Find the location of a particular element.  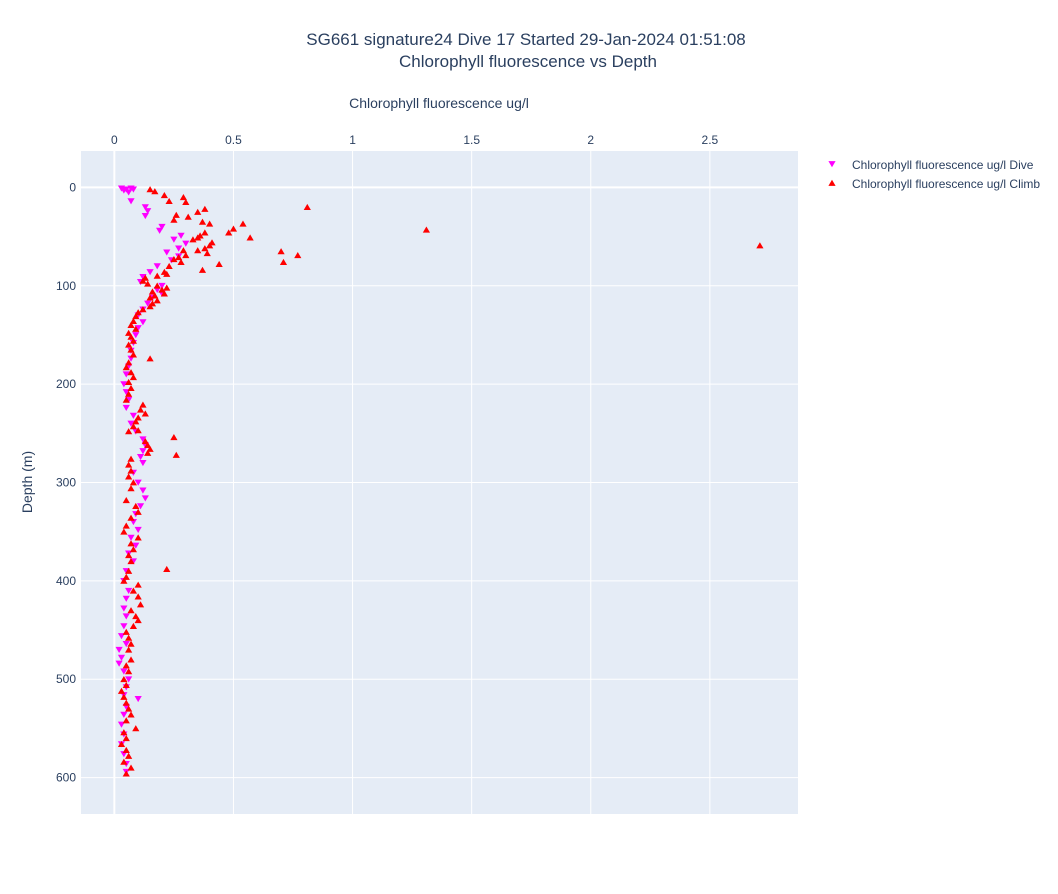

y-tick-label: 600 is located at coordinates (66, 778).